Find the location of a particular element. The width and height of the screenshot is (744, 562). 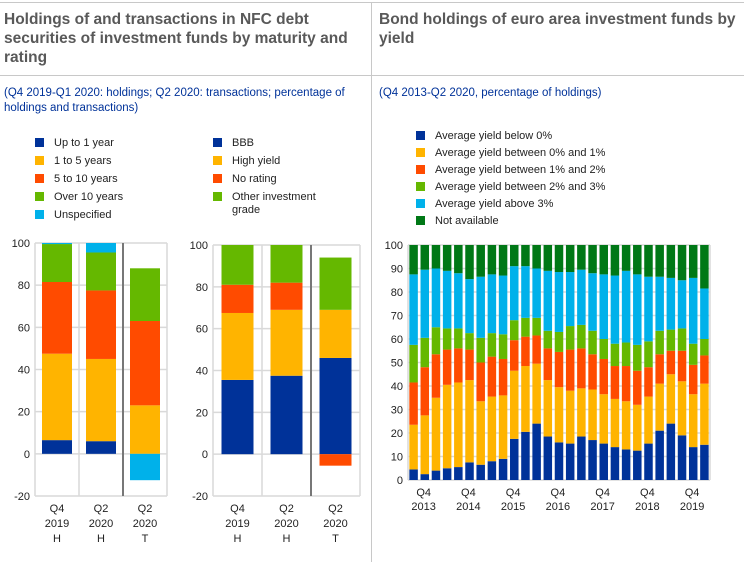

y-tick-label: 20 is located at coordinates (397, 434).